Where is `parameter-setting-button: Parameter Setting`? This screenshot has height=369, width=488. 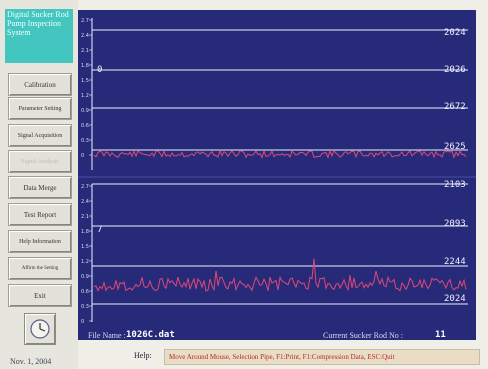 parameter-setting-button: Parameter Setting is located at coordinates (40, 108).